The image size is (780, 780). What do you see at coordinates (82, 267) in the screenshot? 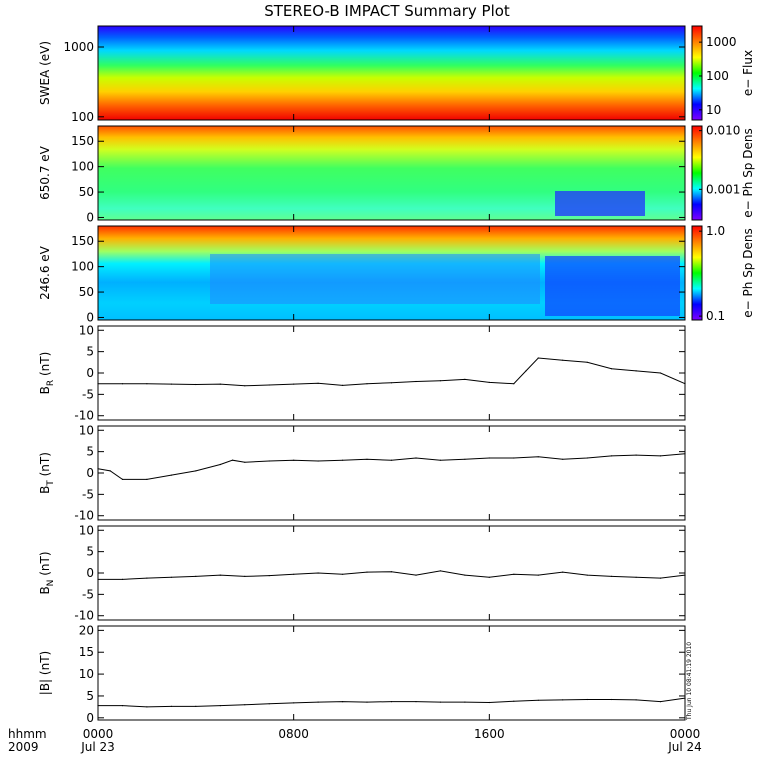
I see `y-tick-label: 100` at bounding box center [82, 267].